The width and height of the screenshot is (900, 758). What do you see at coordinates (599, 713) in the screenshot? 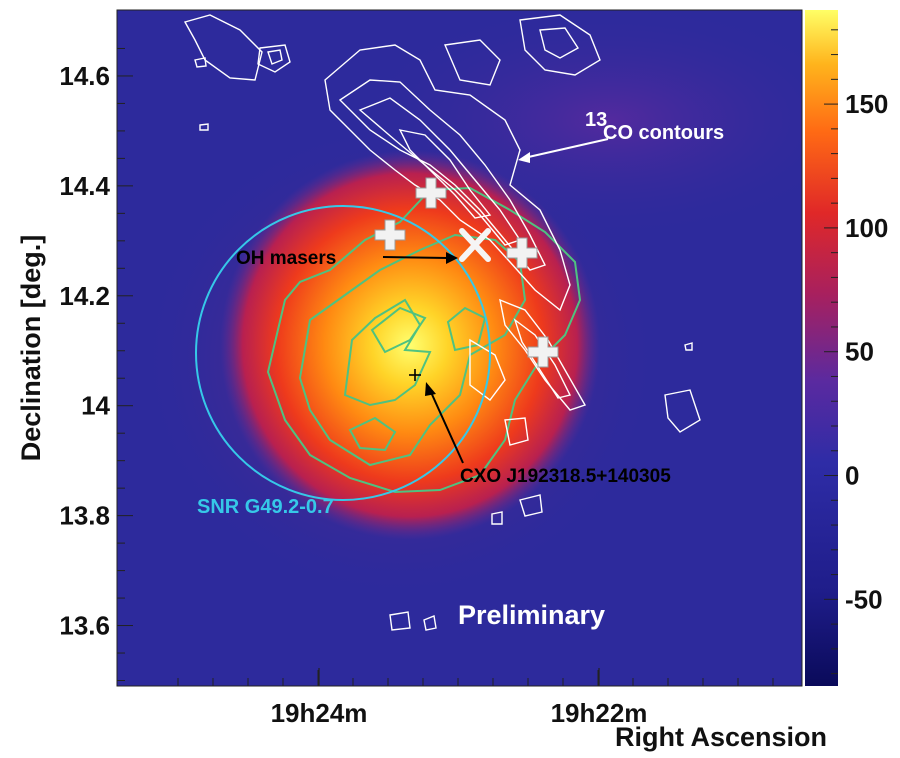
I see `x-tick-label: 19h22m` at bounding box center [599, 713].